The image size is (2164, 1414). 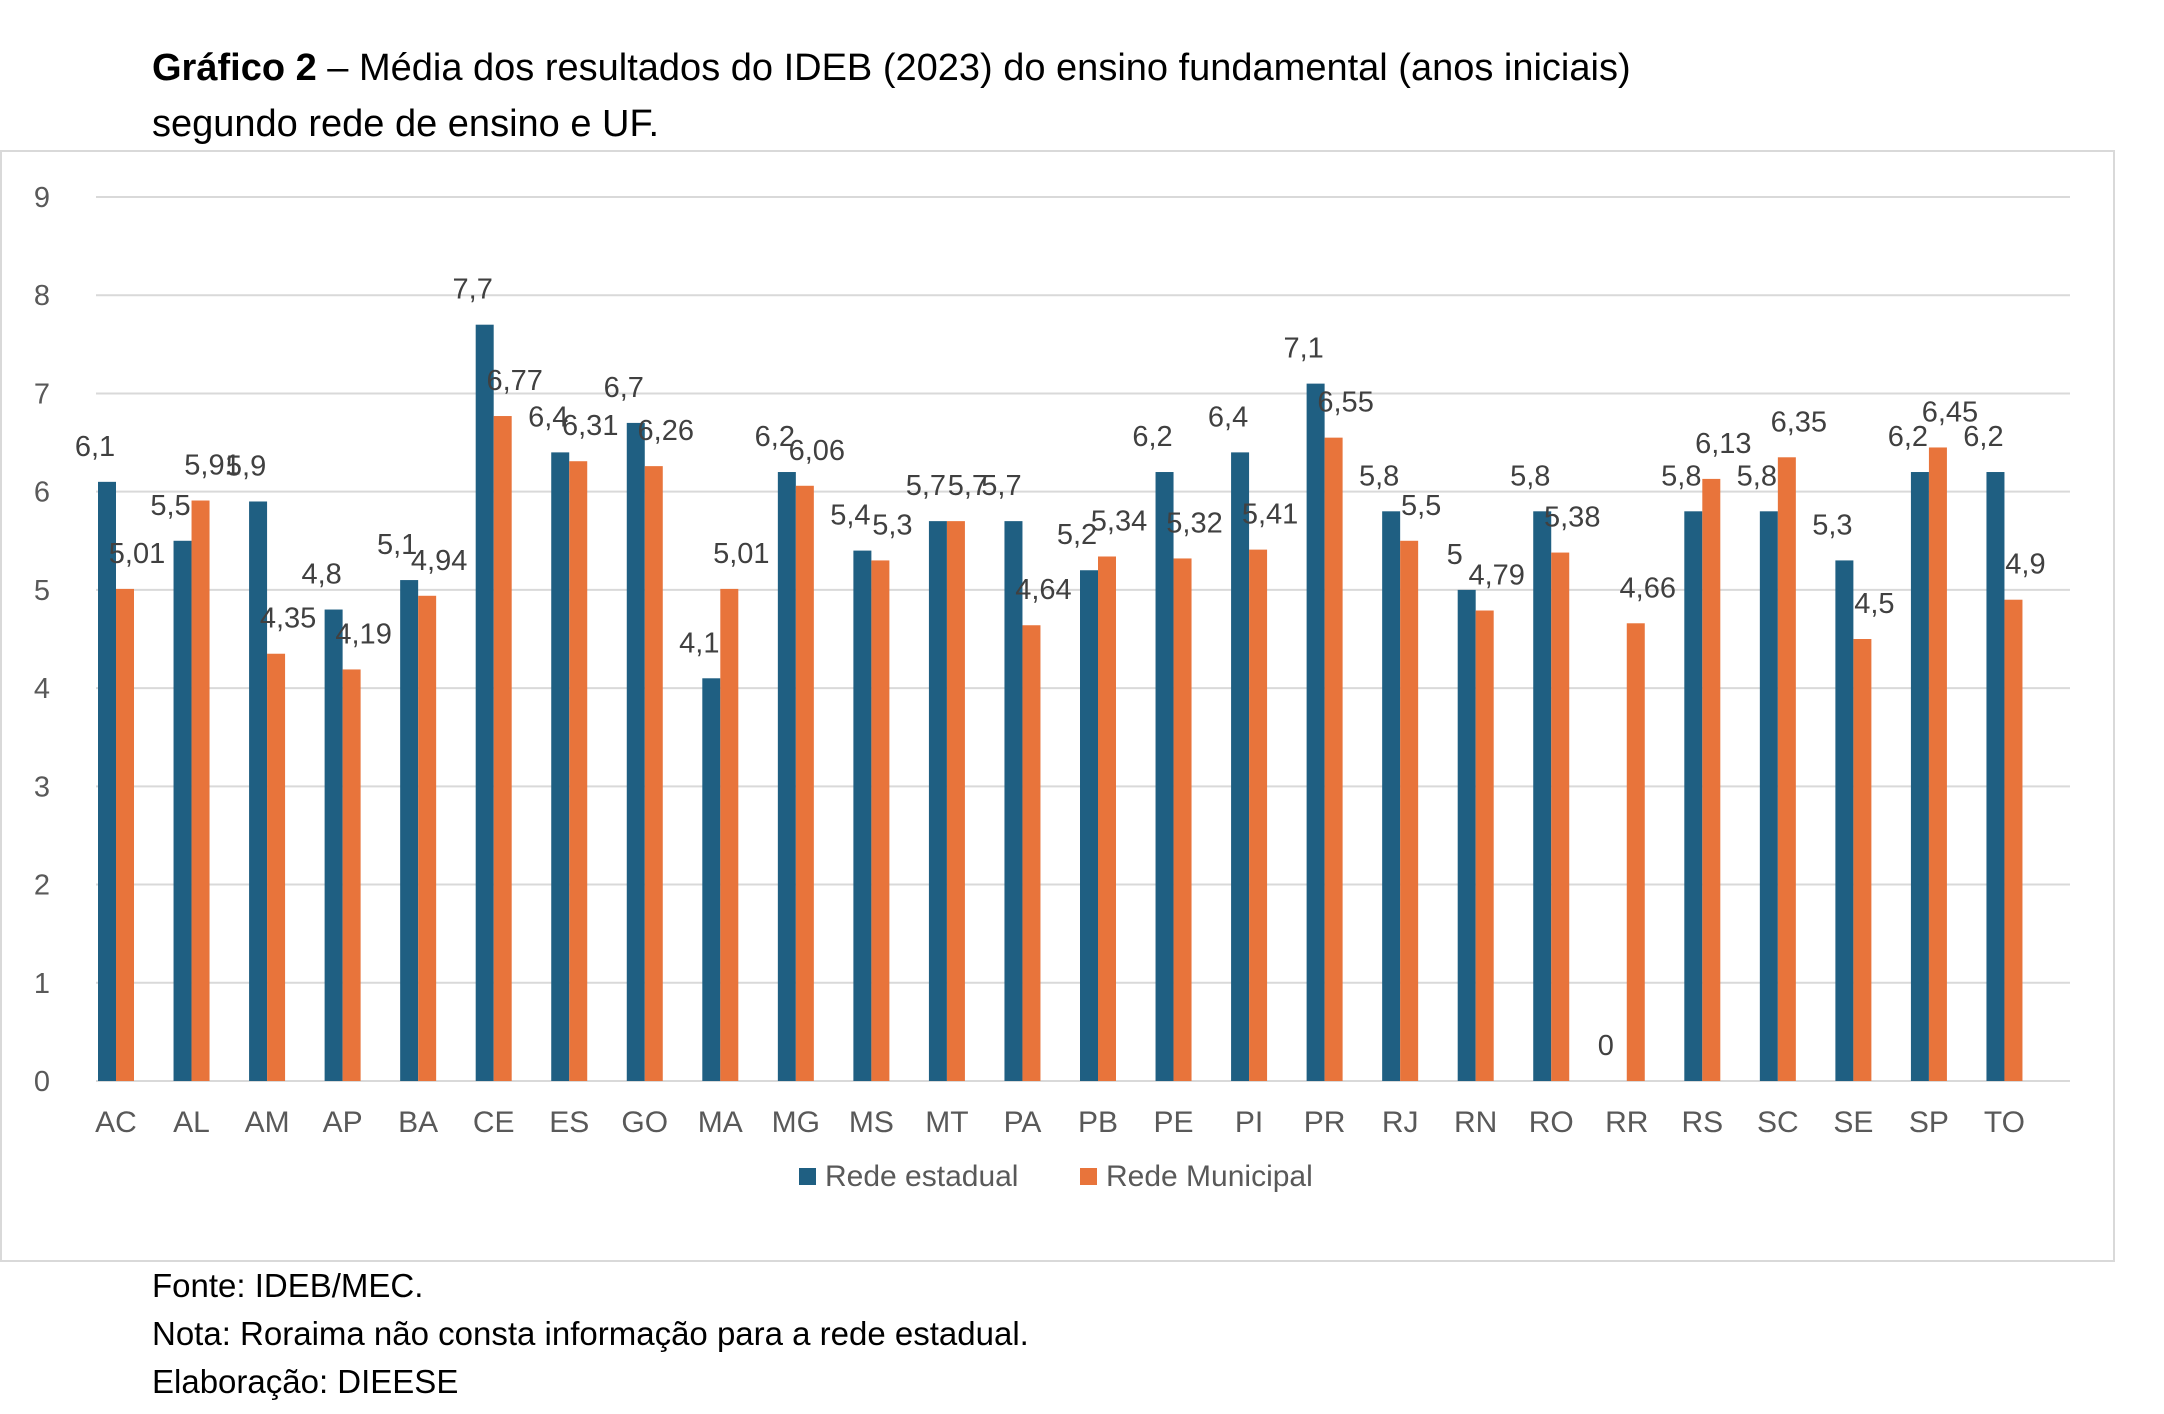 I want to click on x-tick-label: PB, so click(x=1098, y=1122).